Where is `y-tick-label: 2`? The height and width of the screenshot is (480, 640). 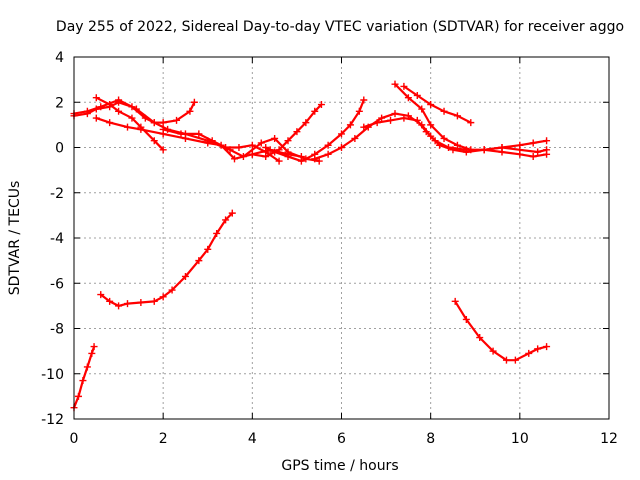 y-tick-label: 2 is located at coordinates (59, 103).